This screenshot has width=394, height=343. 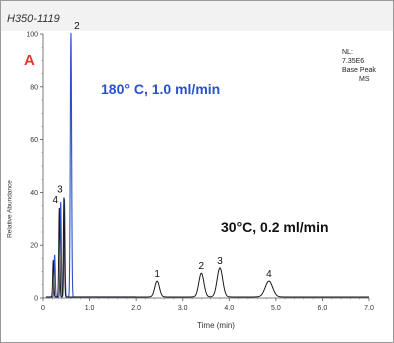 I want to click on x-tick-label: 6.0, so click(x=323, y=308).